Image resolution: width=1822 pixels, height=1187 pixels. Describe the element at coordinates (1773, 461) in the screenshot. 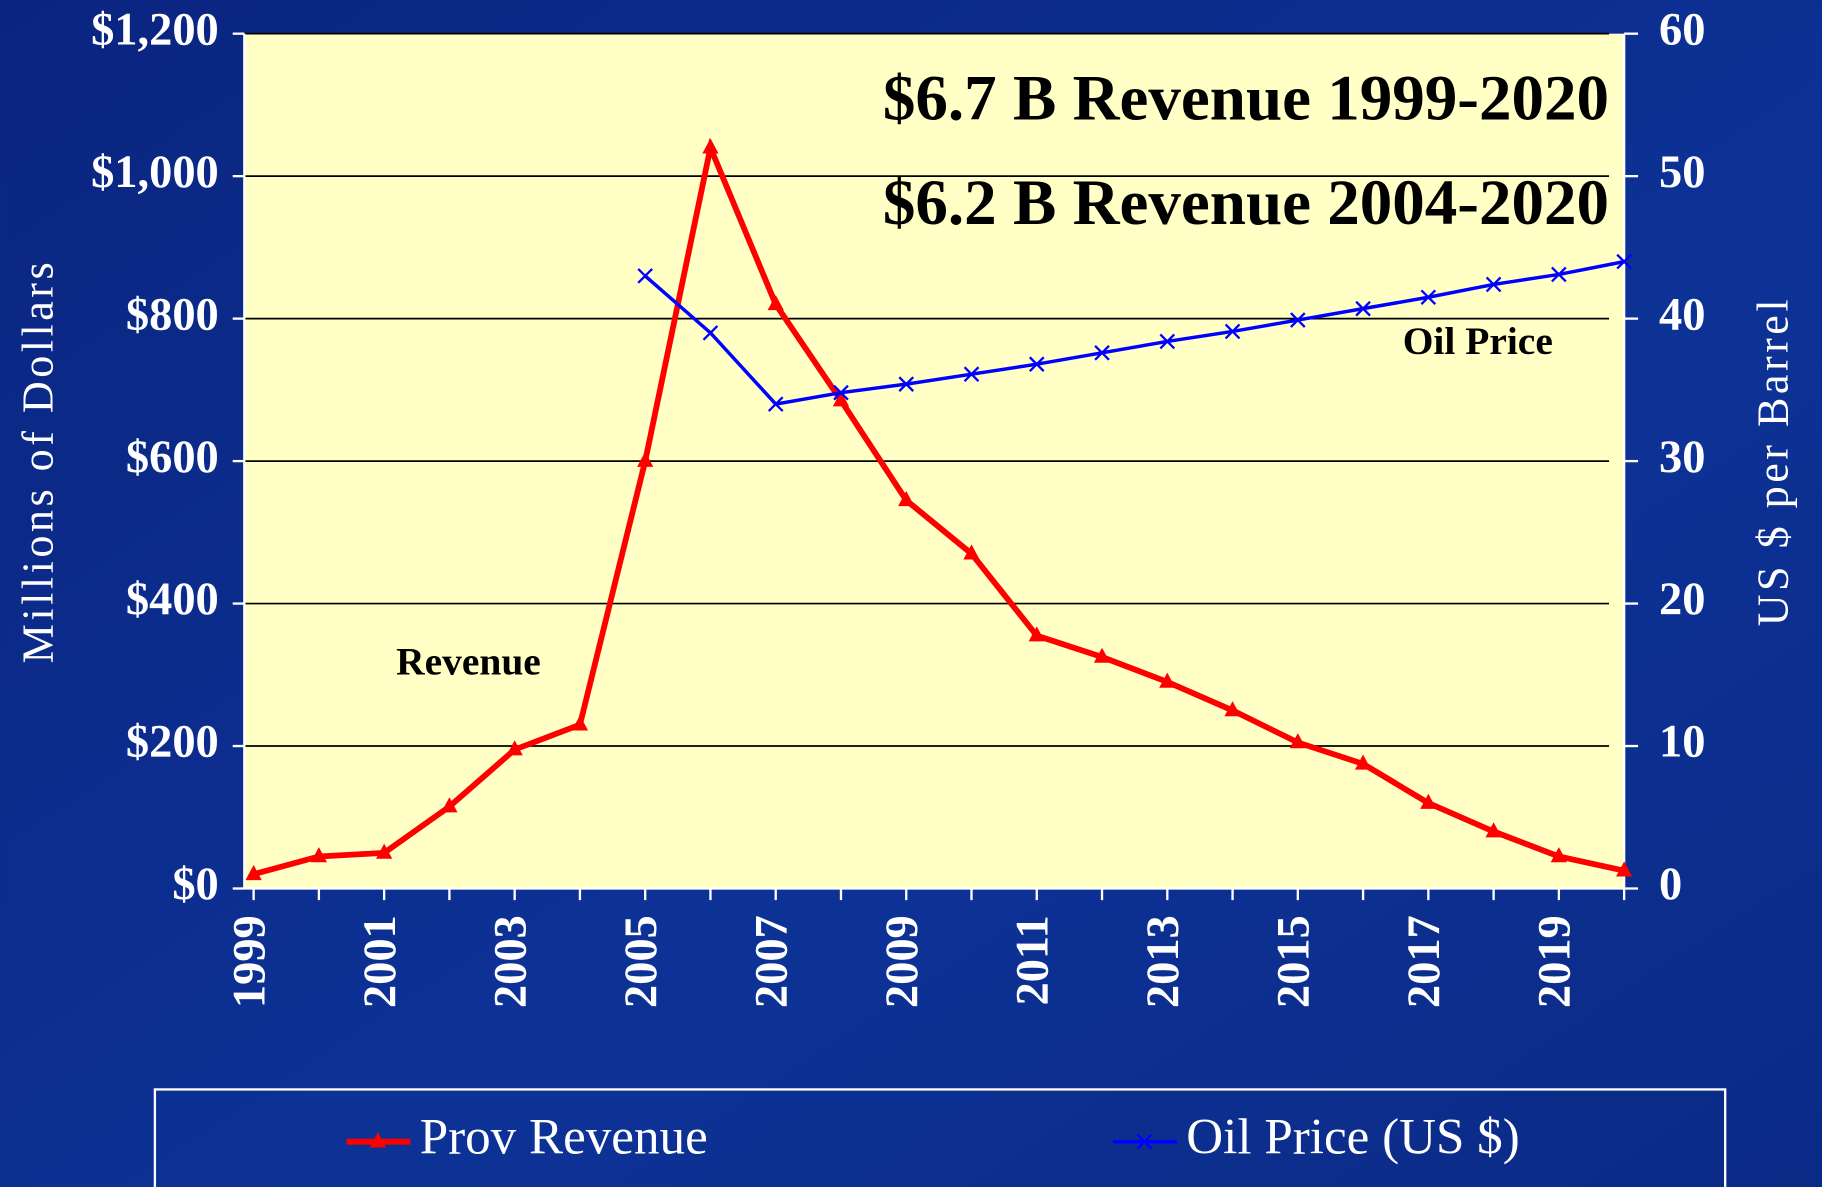

I see `y2-axis-label: US $ per Barrel` at that location.